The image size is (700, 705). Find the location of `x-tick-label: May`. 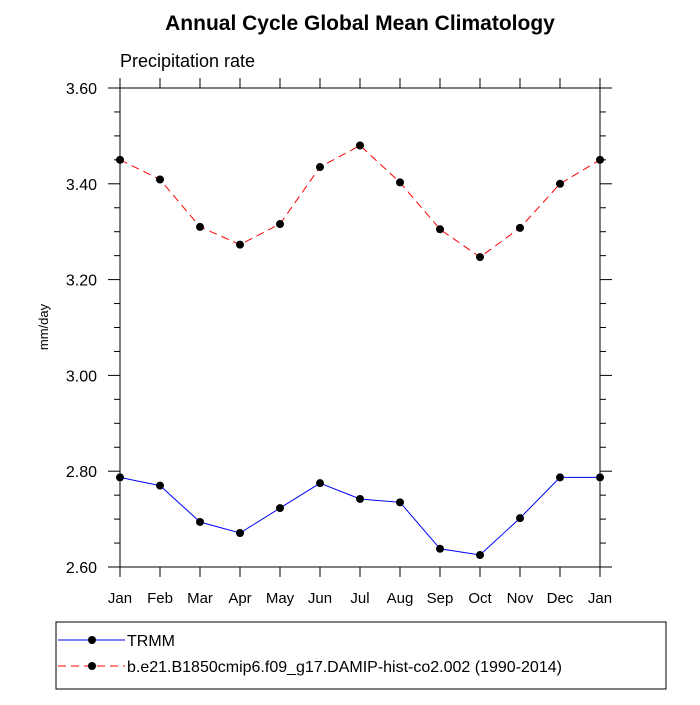

x-tick-label: May is located at coordinates (280, 598).